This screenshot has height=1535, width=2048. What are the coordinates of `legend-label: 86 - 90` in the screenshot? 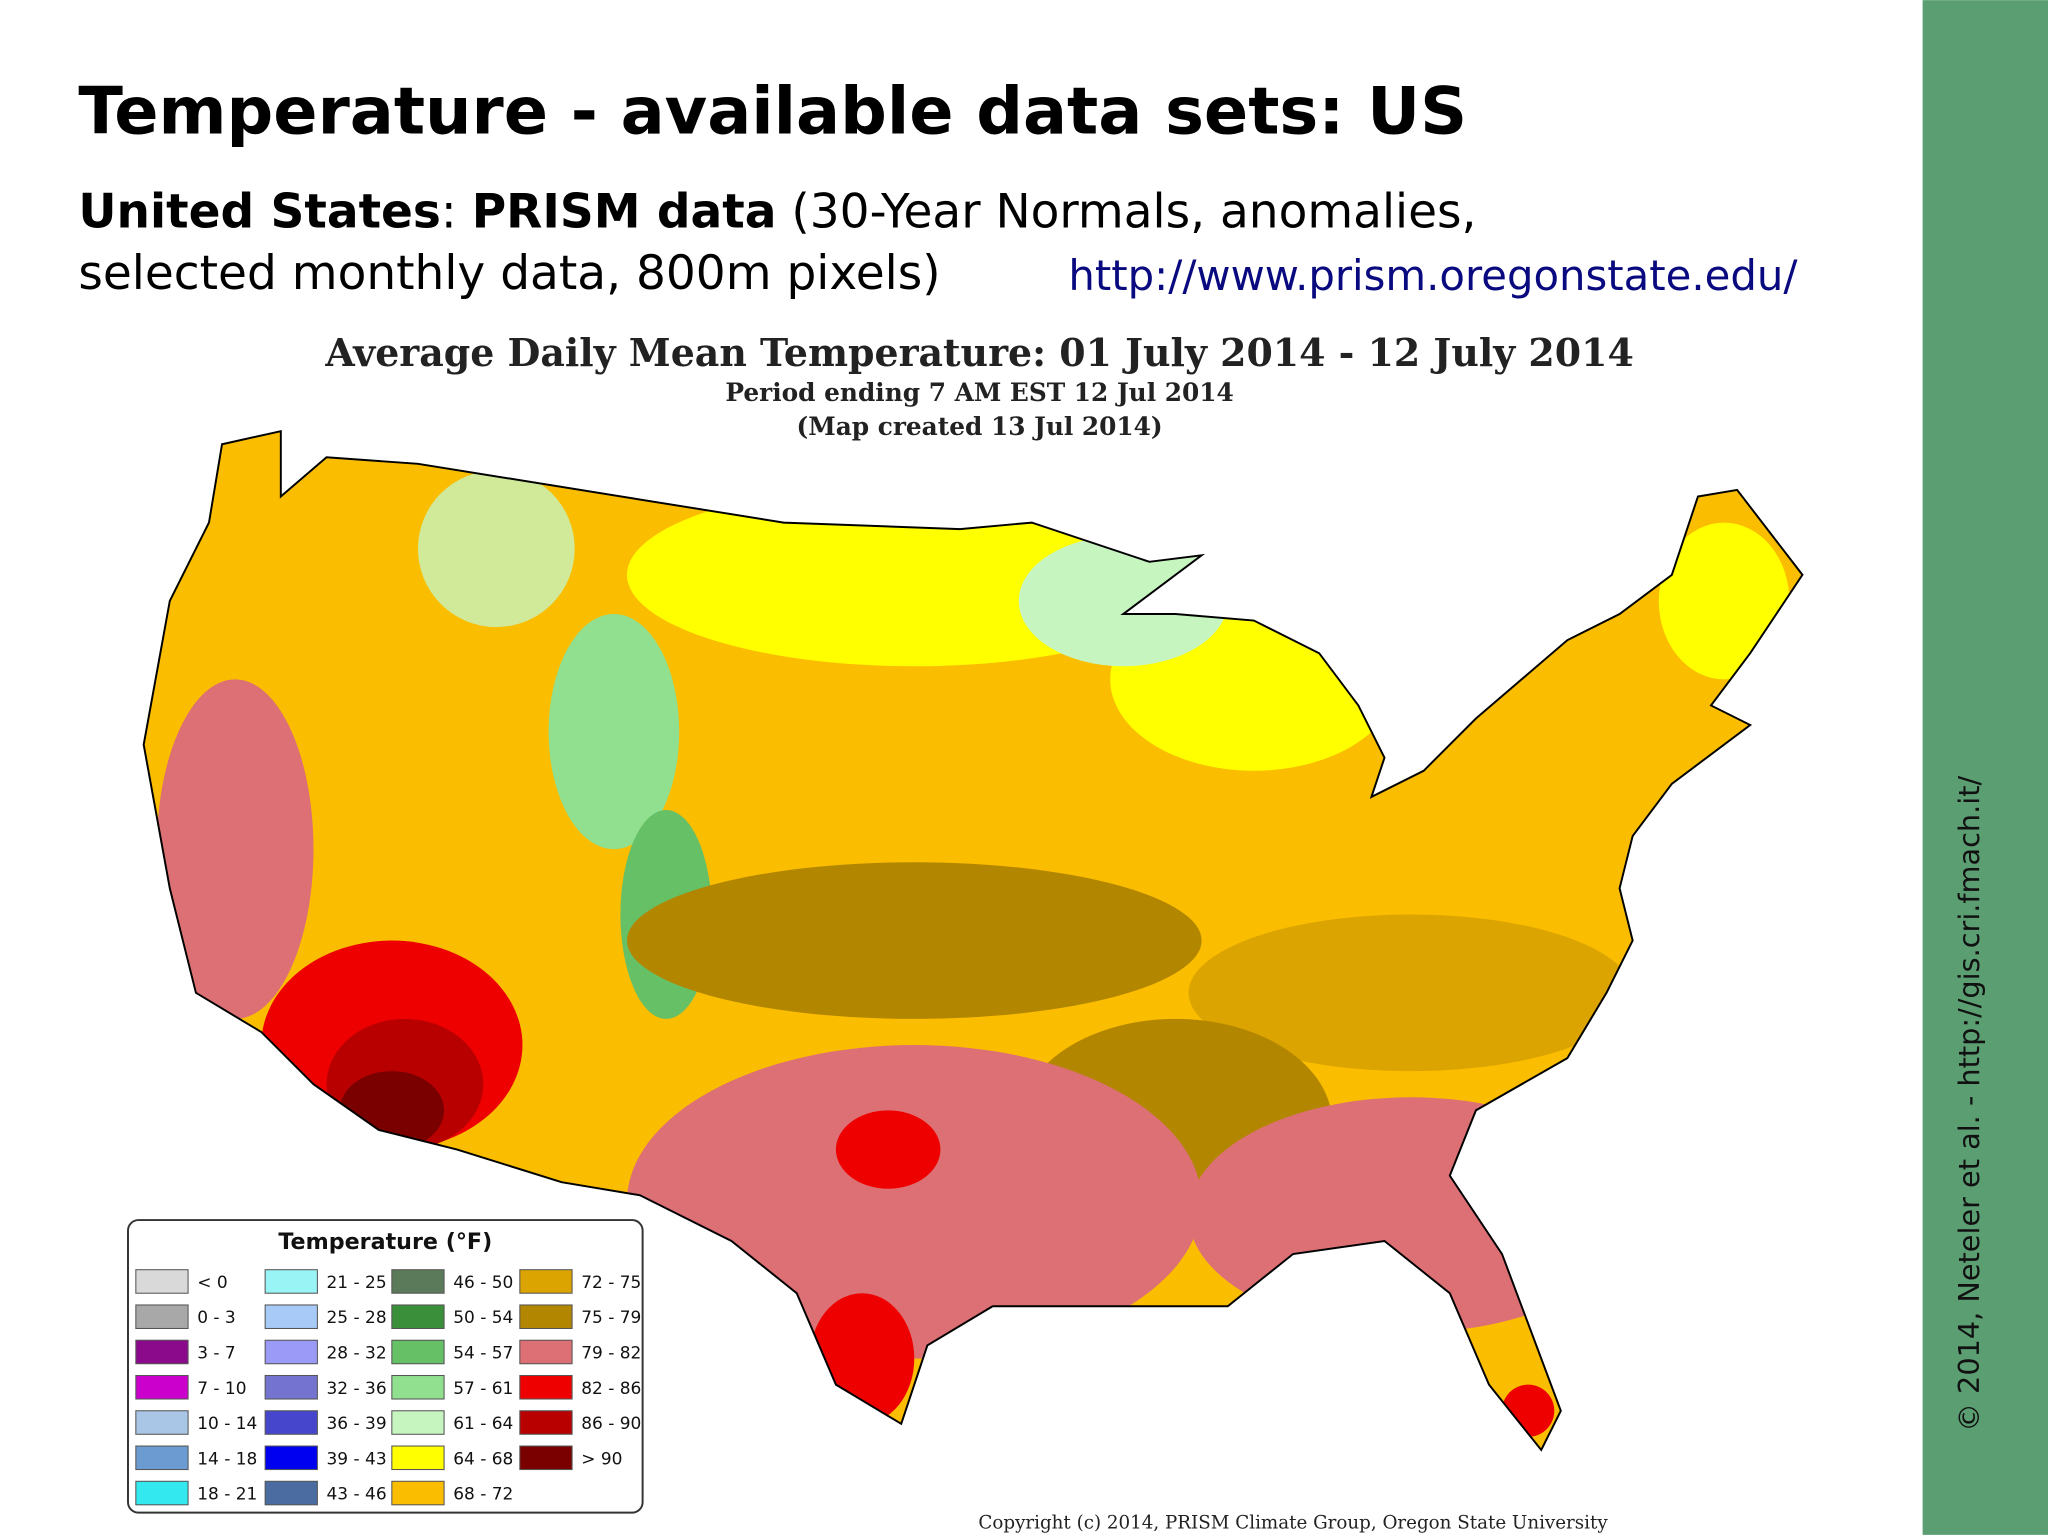 It's located at (611, 1424).